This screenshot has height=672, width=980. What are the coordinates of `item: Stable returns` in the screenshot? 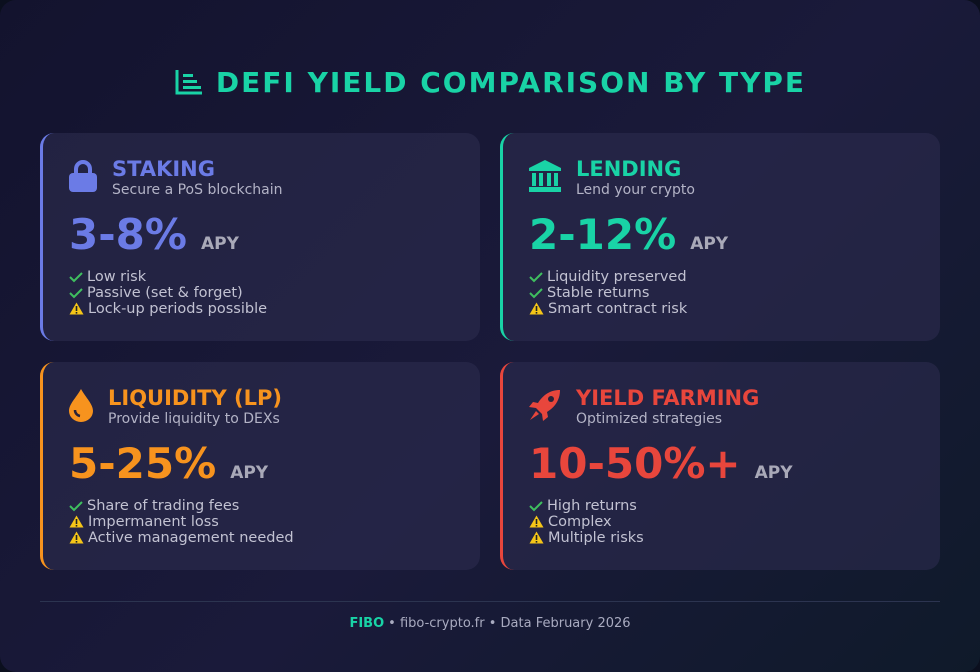 It's located at (608, 293).